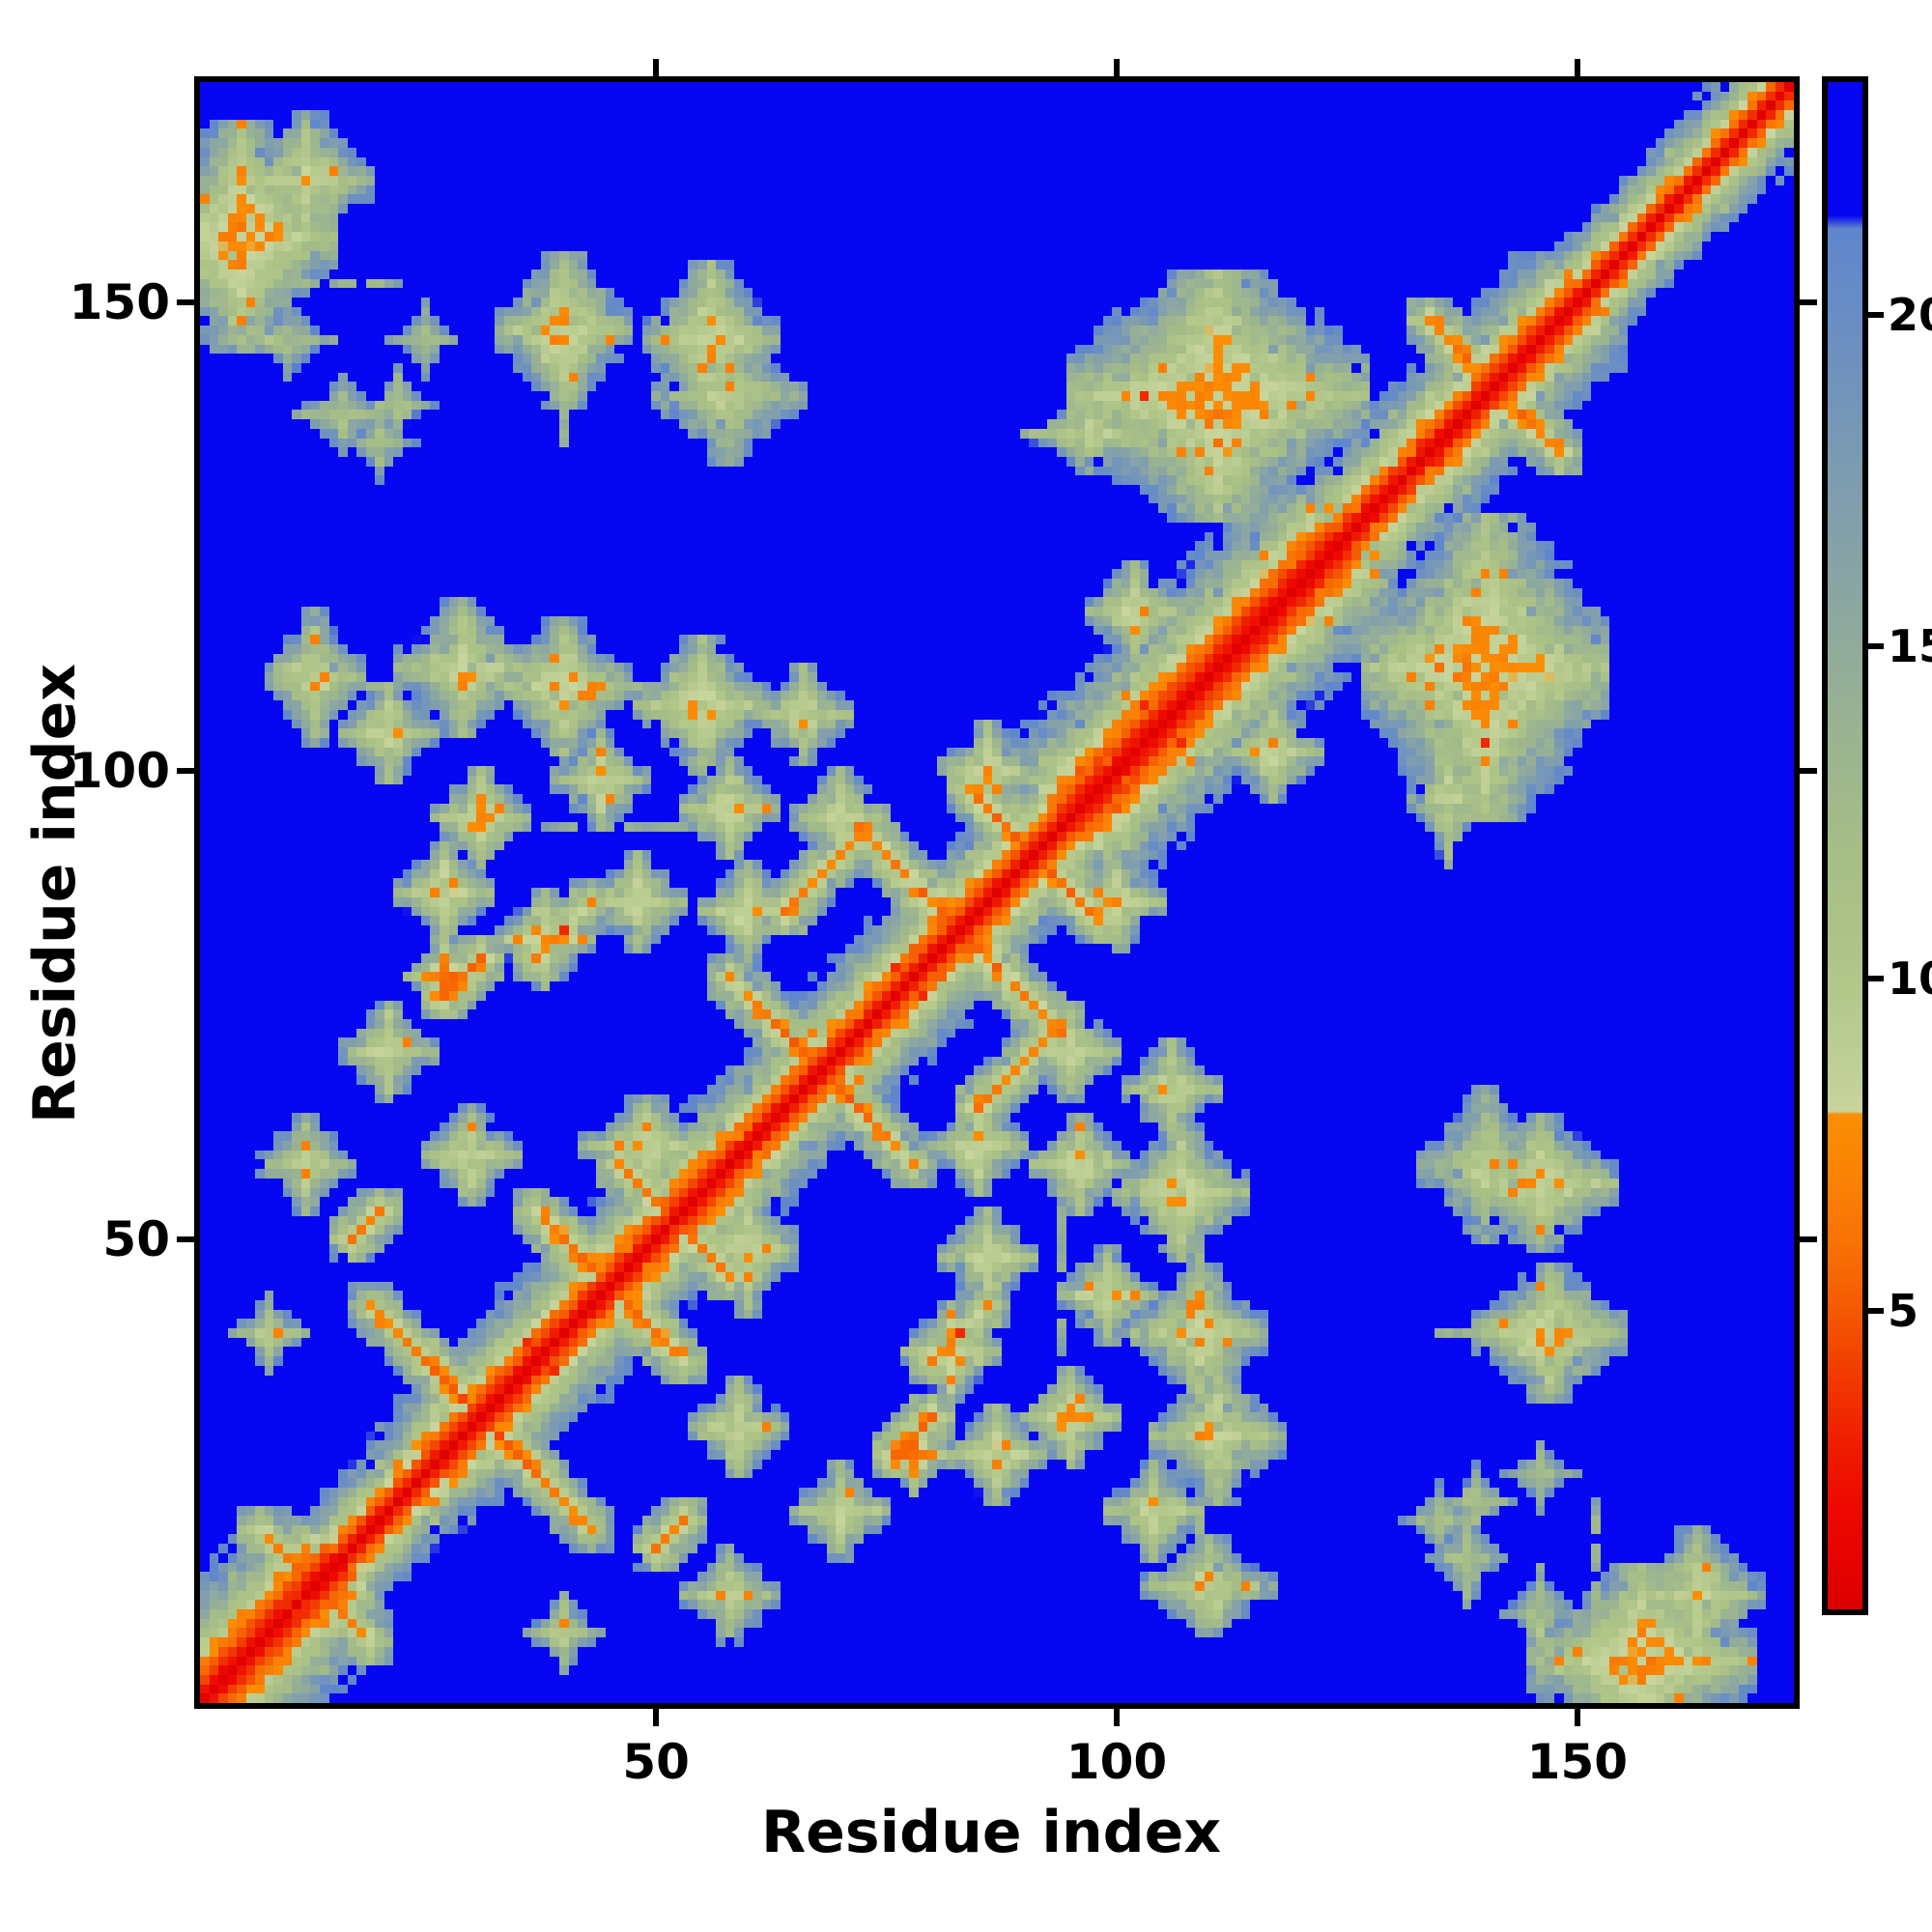 Image resolution: width=1932 pixels, height=1932 pixels. What do you see at coordinates (1116, 1762) in the screenshot?
I see `x-tick-label: 100` at bounding box center [1116, 1762].